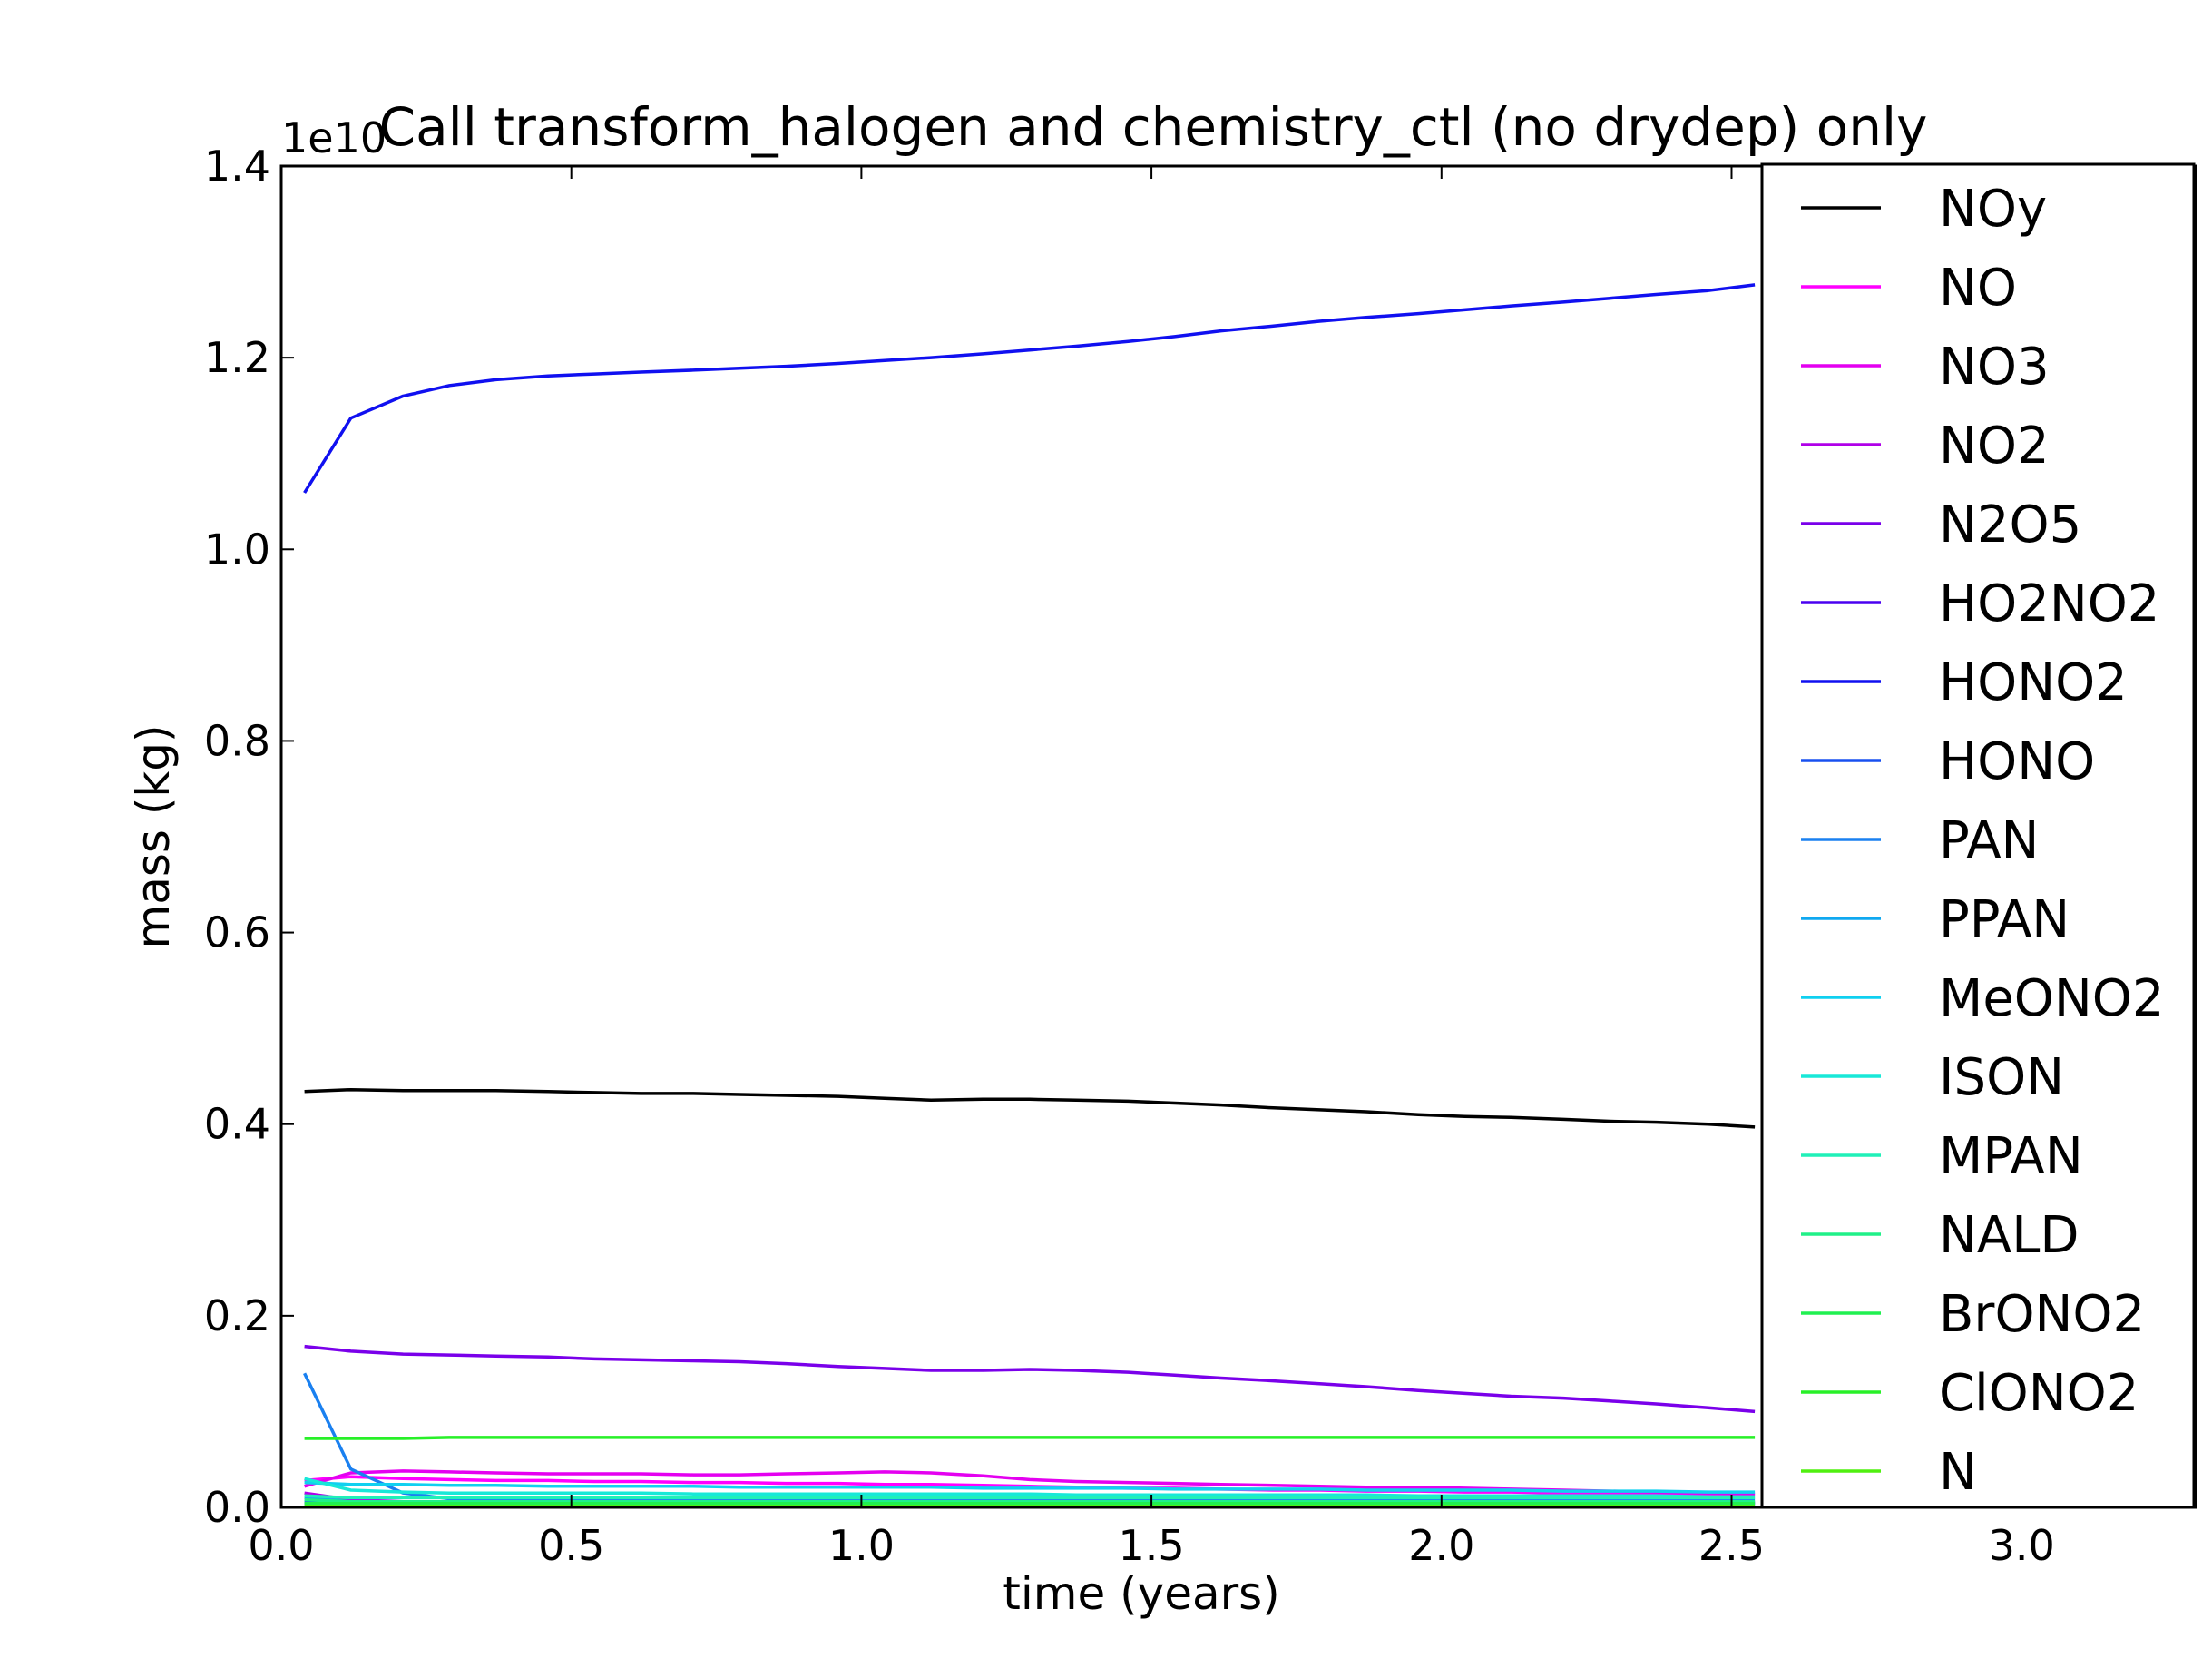 The height and width of the screenshot is (1668, 2212). I want to click on legend-label-hono2: HONO2, so click(2033, 682).